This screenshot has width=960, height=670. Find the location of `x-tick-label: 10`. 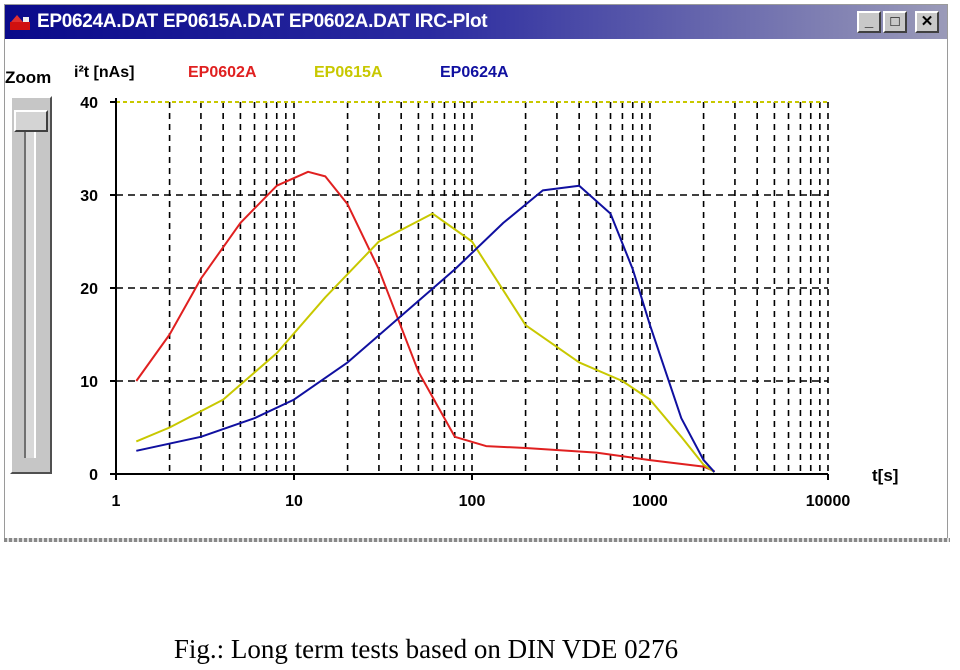

x-tick-label: 10 is located at coordinates (294, 501).